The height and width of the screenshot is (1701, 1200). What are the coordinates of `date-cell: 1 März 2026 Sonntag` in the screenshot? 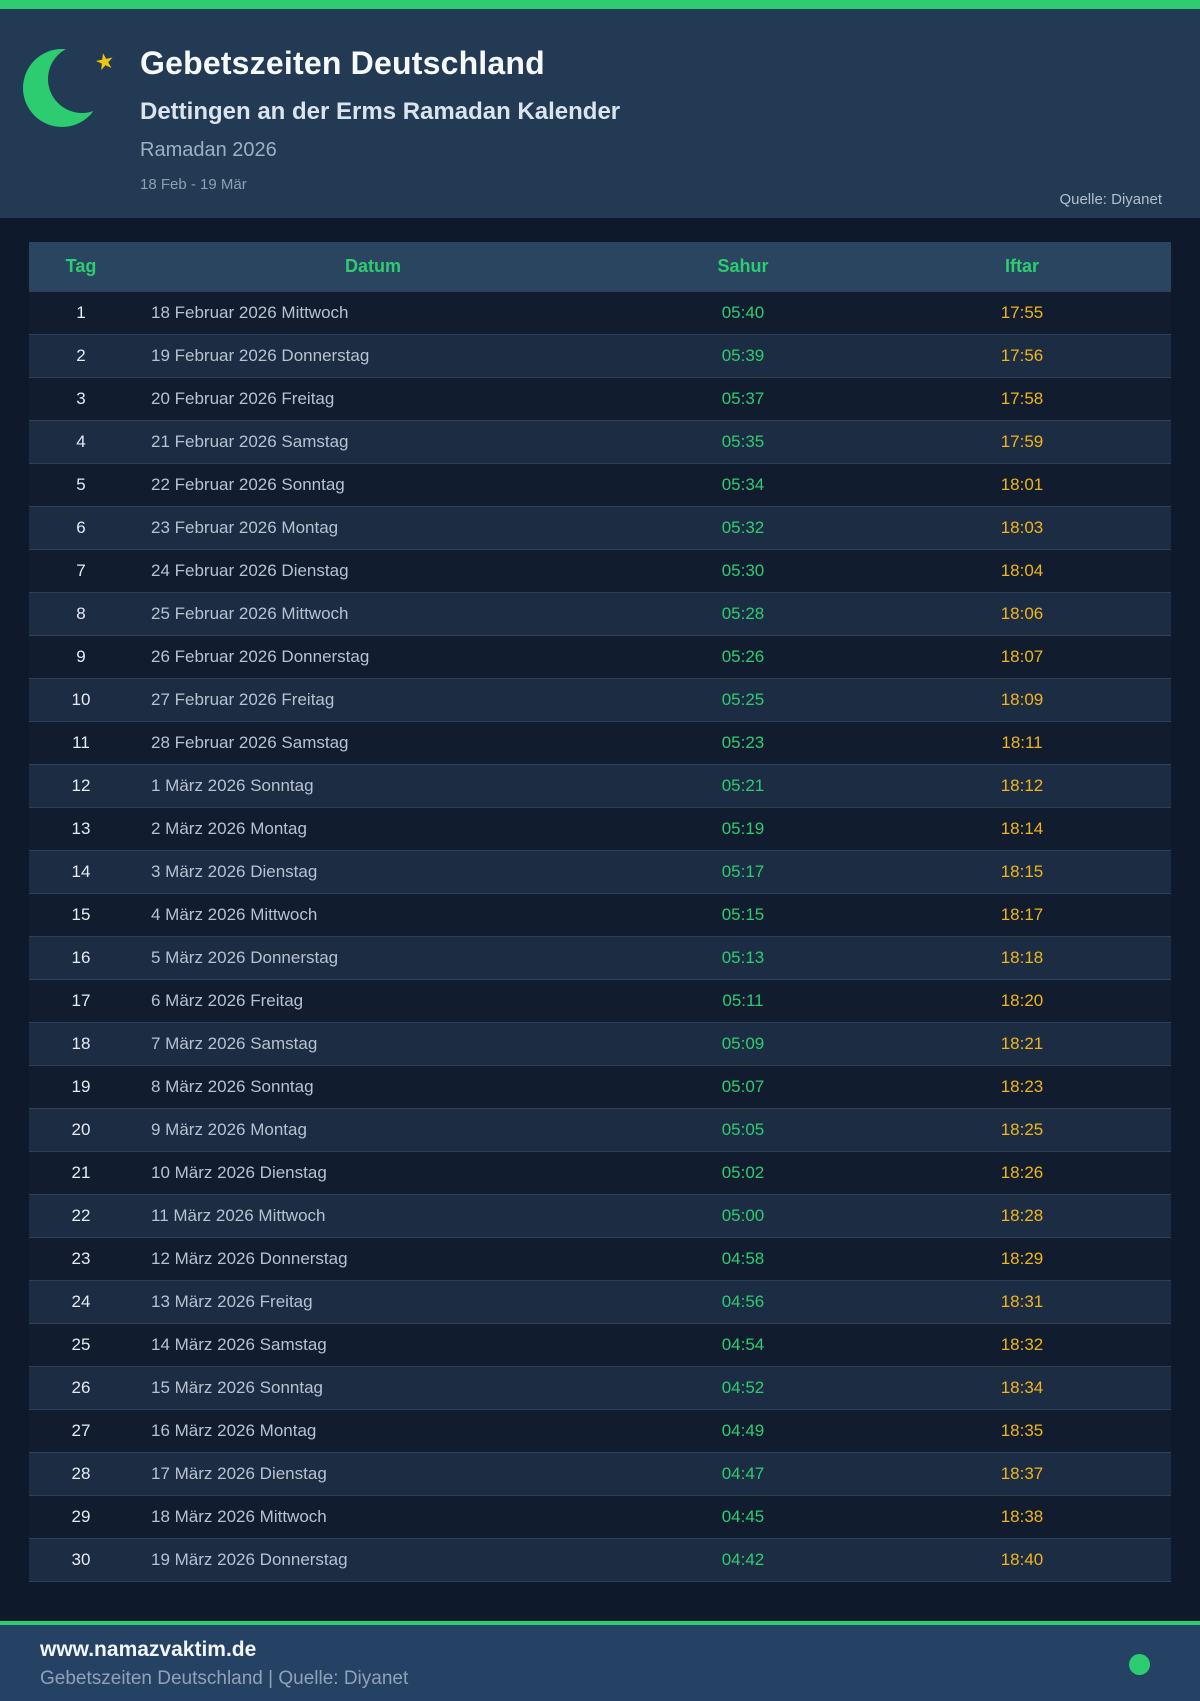 It's located at (373, 785).